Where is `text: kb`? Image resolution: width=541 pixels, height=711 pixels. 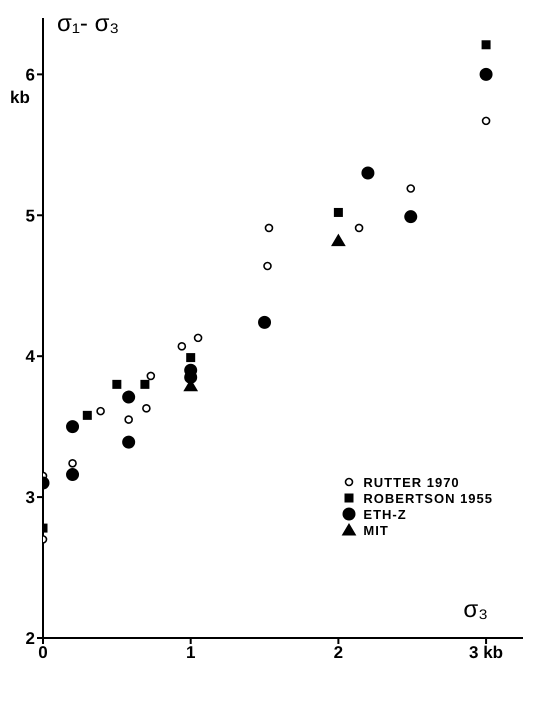 text: kb is located at coordinates (20, 98).